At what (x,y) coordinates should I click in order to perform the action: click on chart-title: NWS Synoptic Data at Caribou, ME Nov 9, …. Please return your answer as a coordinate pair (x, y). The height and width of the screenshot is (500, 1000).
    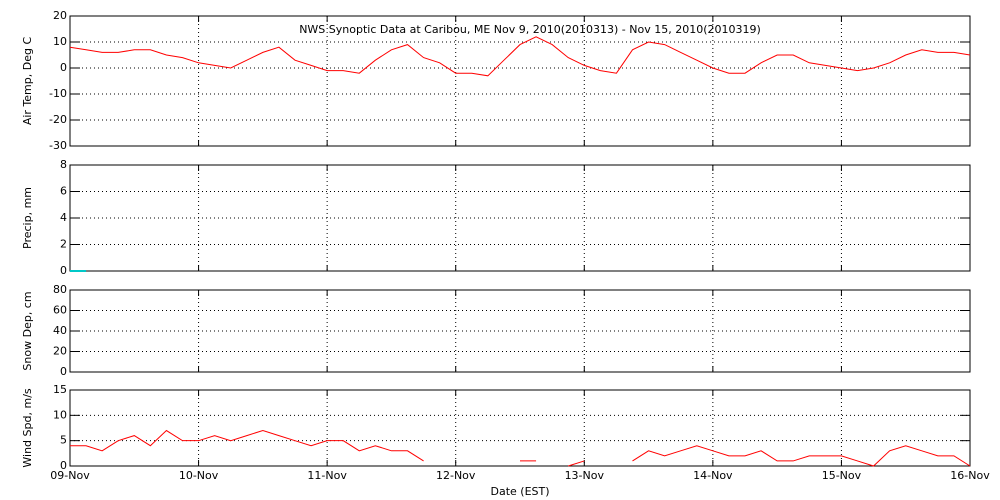
    Looking at the image, I should click on (530, 29).